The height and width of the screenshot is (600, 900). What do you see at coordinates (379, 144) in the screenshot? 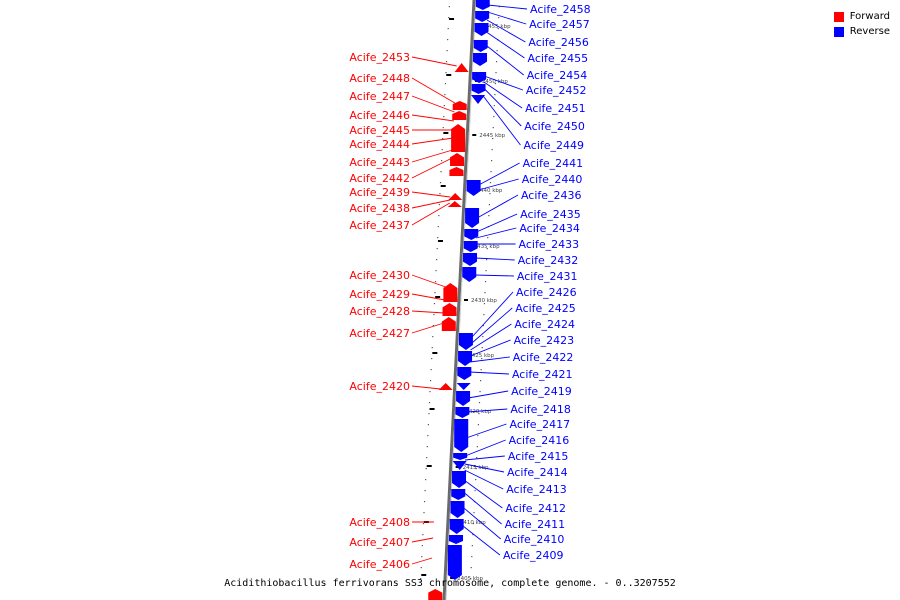
I see `forward-gene-label: Acife_2444` at bounding box center [379, 144].